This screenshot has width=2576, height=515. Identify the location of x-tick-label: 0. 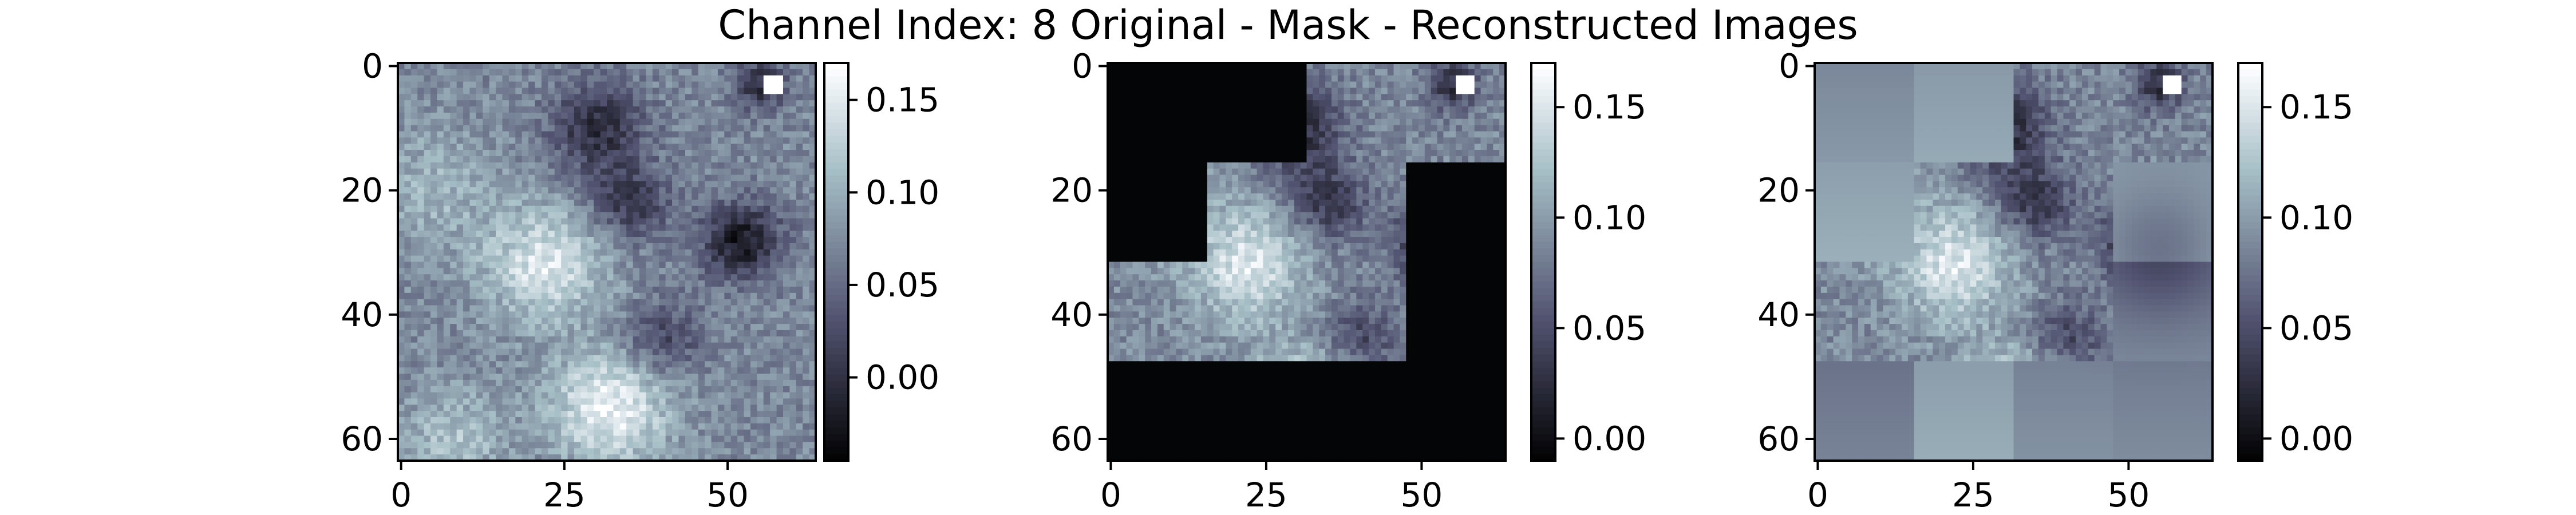
(401, 495).